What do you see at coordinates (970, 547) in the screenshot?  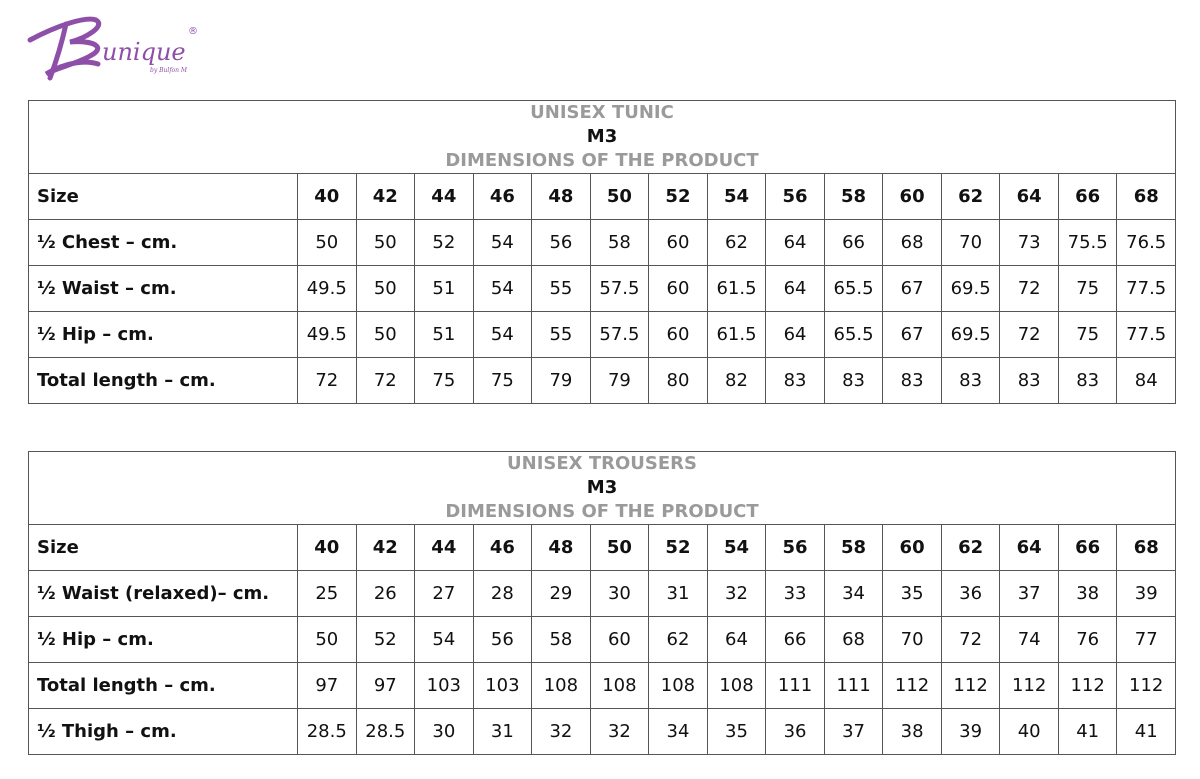 I see `size-header-cell: 62` at bounding box center [970, 547].